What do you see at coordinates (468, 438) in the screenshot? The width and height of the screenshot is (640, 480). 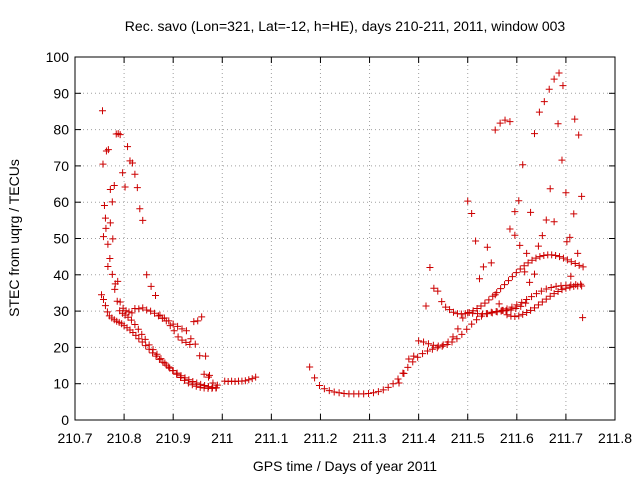 I see `x-tick-label: 211.5` at bounding box center [468, 438].